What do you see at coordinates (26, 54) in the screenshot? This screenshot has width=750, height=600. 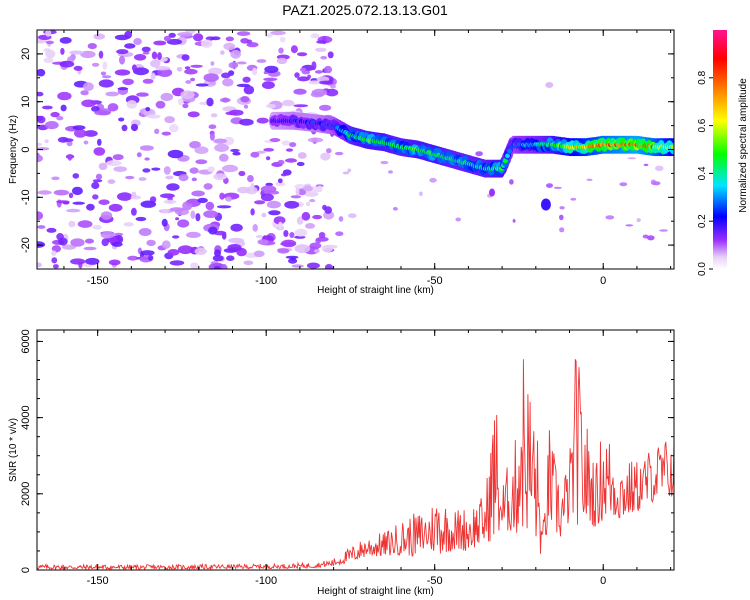 I see `y-tick-label: 20` at bounding box center [26, 54].